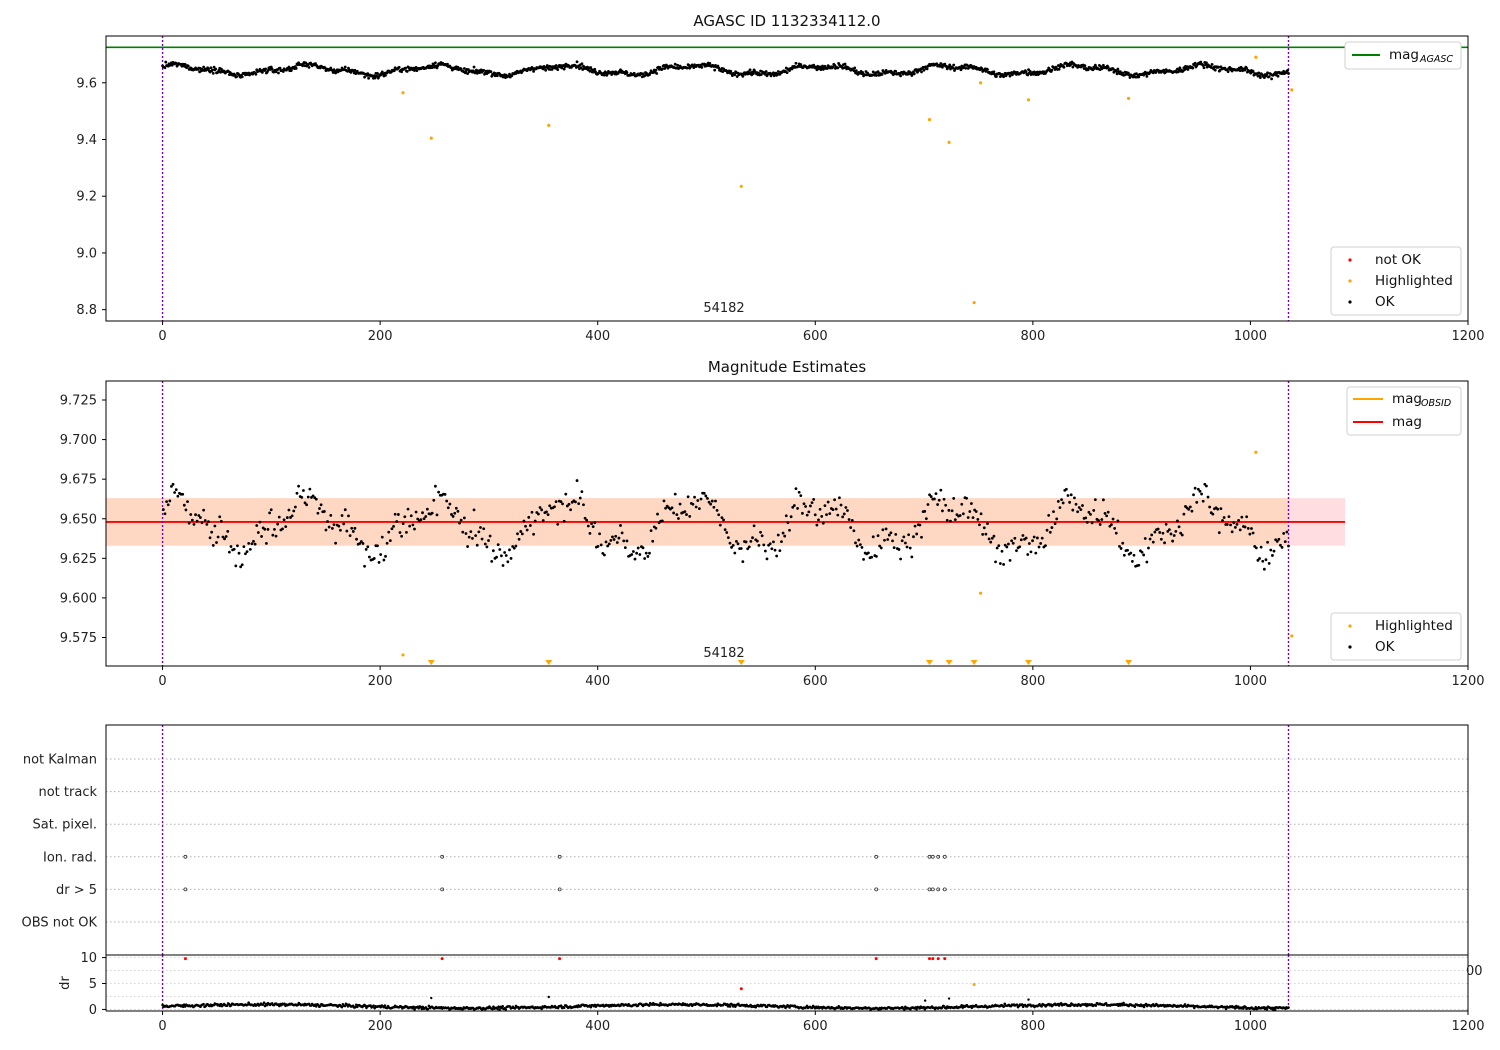 The height and width of the screenshot is (1050, 1500). What do you see at coordinates (597, 1026) in the screenshot?
I see `panel4-xtick-label: 400` at bounding box center [597, 1026].